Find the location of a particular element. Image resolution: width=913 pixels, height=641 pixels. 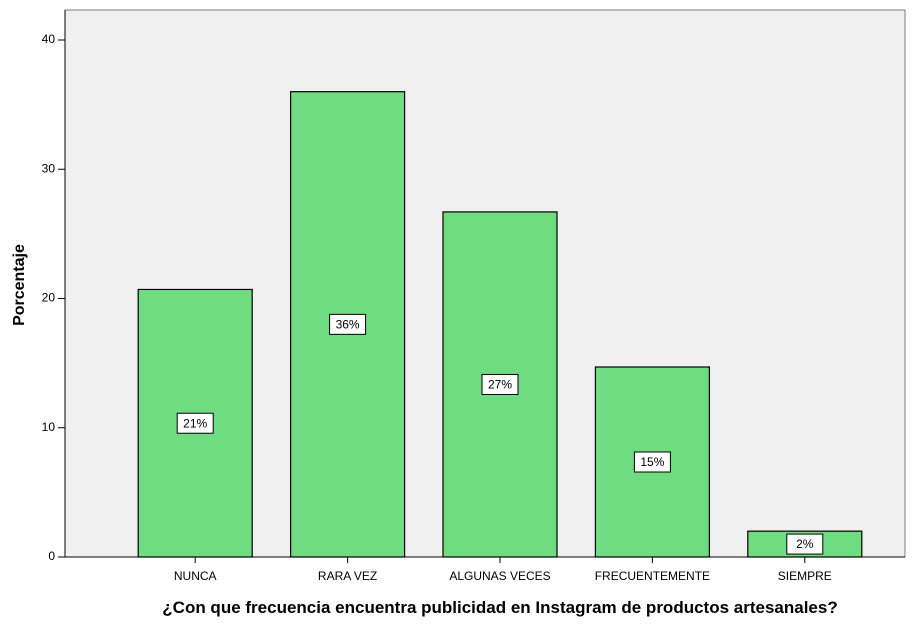

value-label: 15% is located at coordinates (652, 462).